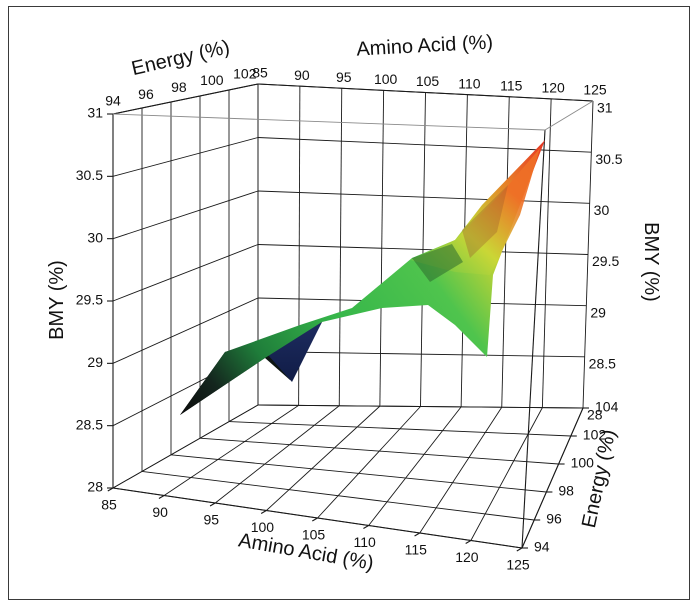 The height and width of the screenshot is (609, 700). Describe the element at coordinates (651, 262) in the screenshot. I see `z-axis-label-right: BMY (%)` at that location.